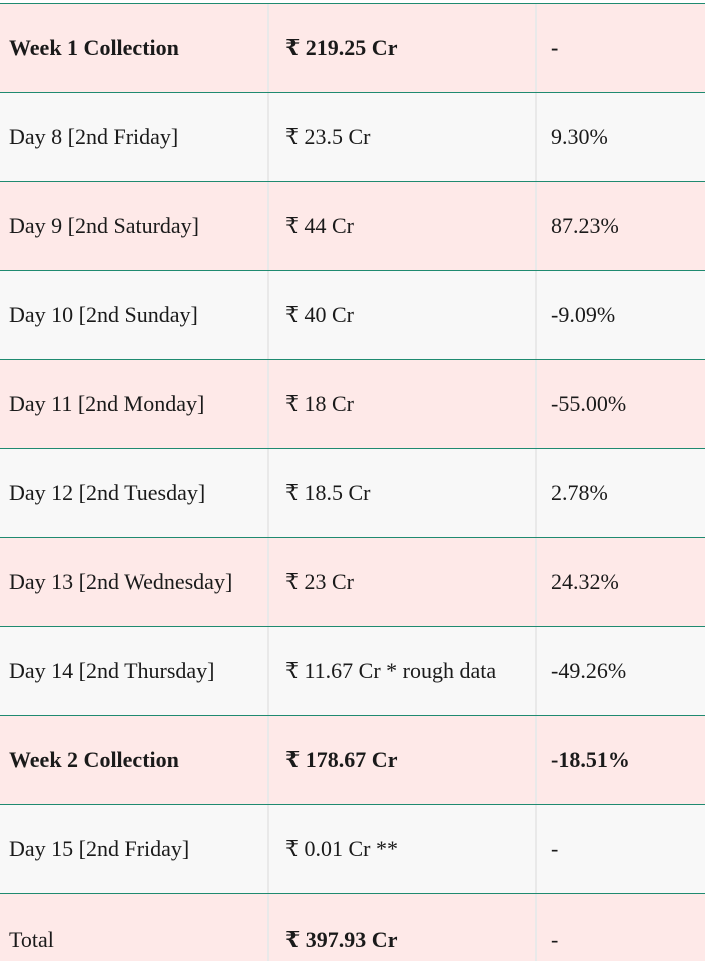 The width and height of the screenshot is (723, 961). Describe the element at coordinates (620, 137) in the screenshot. I see `row-change: 9.30%` at that location.